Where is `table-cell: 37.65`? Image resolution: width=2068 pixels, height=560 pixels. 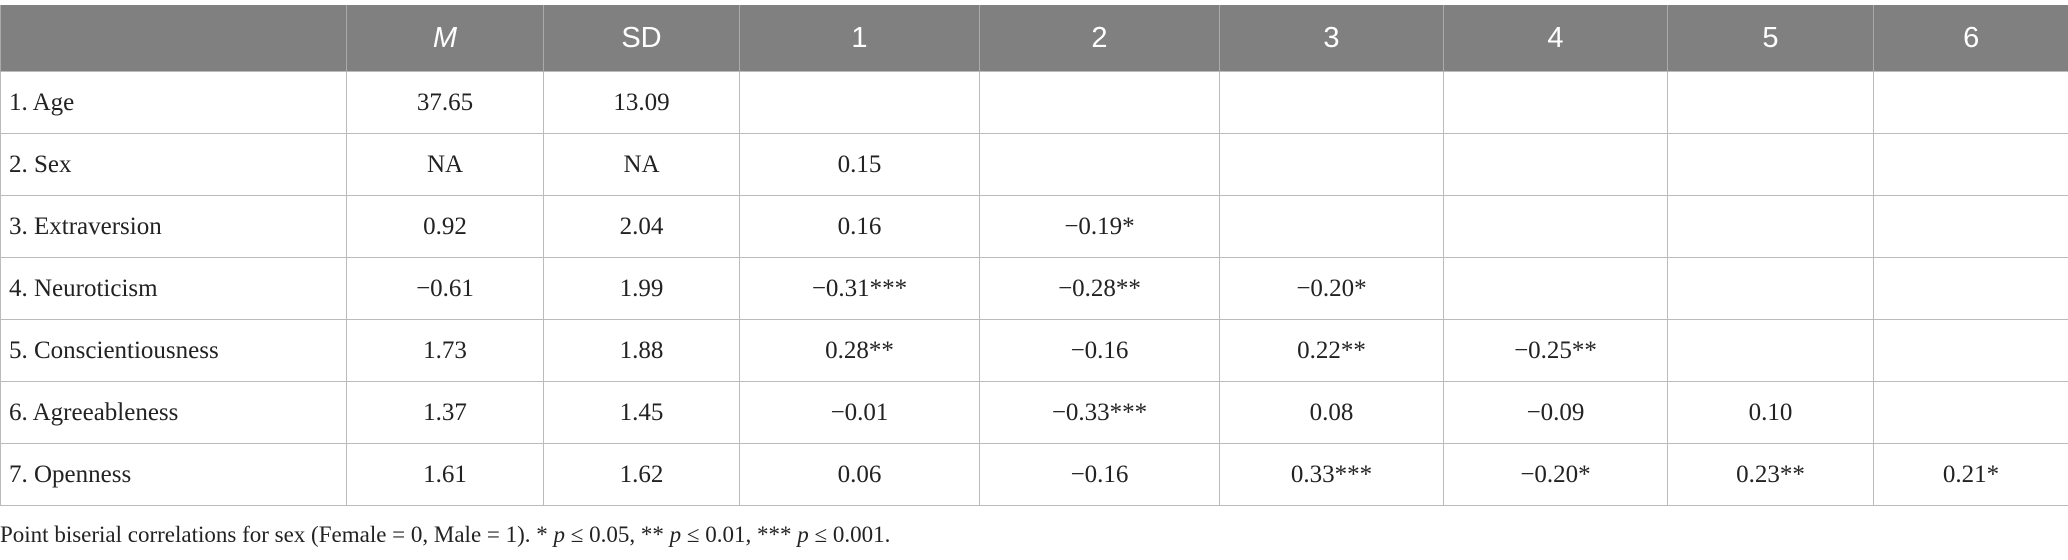
table-cell: 37.65 is located at coordinates (445, 102).